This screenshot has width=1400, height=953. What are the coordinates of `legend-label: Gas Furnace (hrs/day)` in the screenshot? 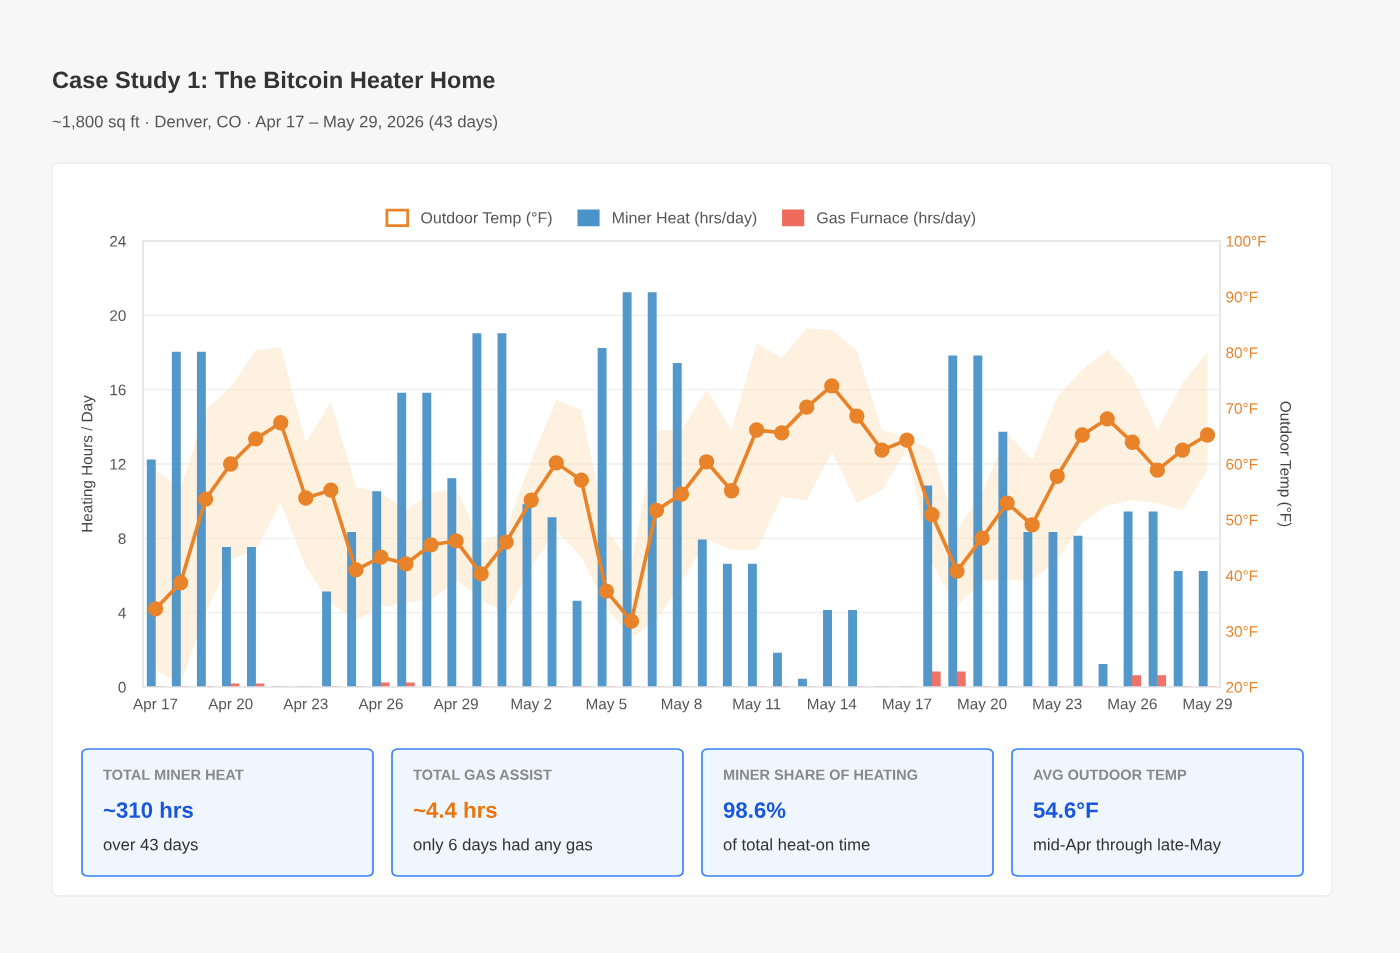 It's located at (896, 219).